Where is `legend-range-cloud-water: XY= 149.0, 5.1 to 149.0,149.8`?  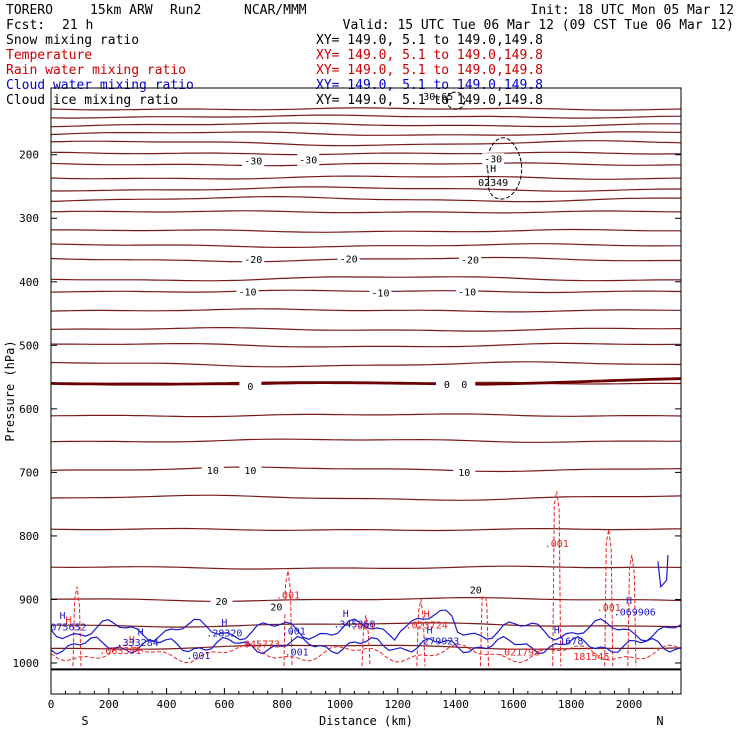
legend-range-cloud-water: XY= 149.0, 5.1 to 149.0,149.8 is located at coordinates (429, 85).